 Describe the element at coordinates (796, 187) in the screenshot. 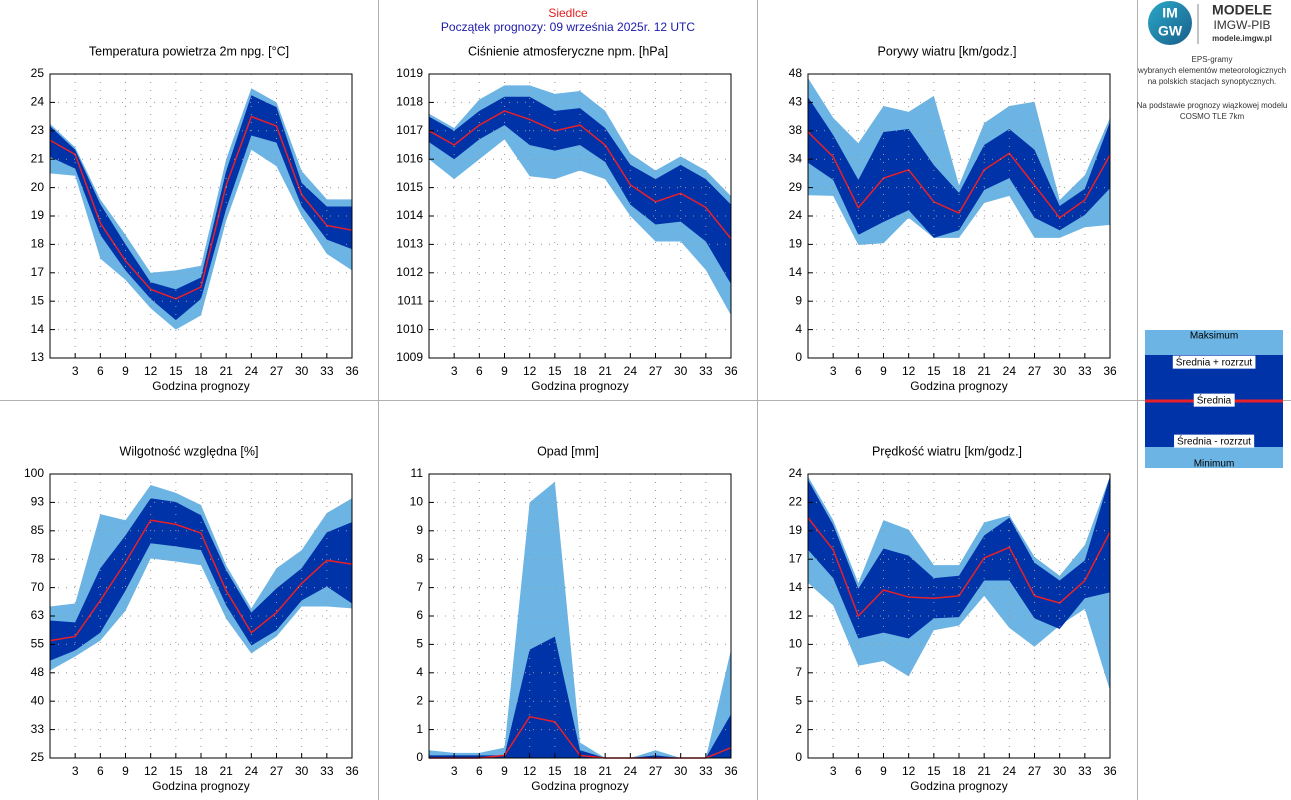

I see `y-tick-label: 29` at that location.